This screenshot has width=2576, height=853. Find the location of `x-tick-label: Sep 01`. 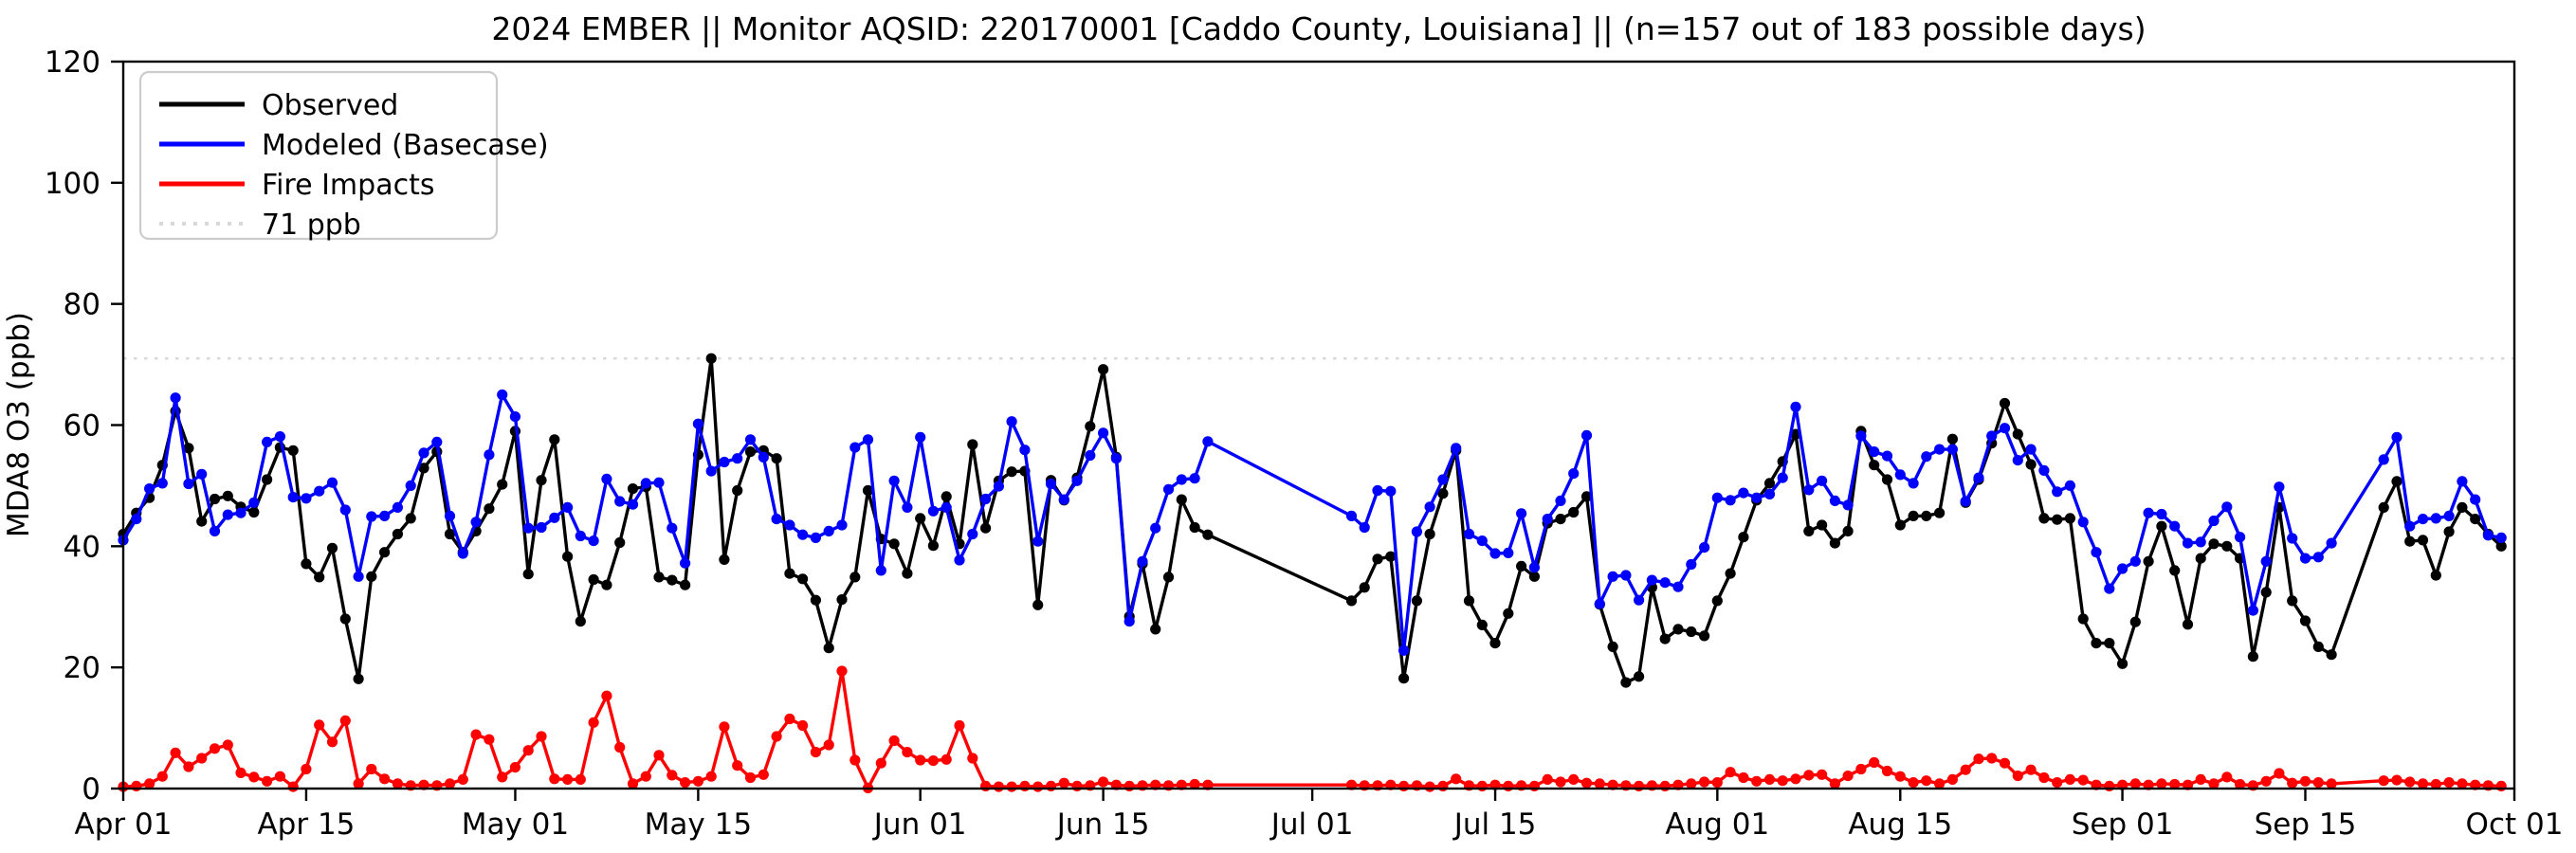

x-tick-label: Sep 01 is located at coordinates (2123, 825).